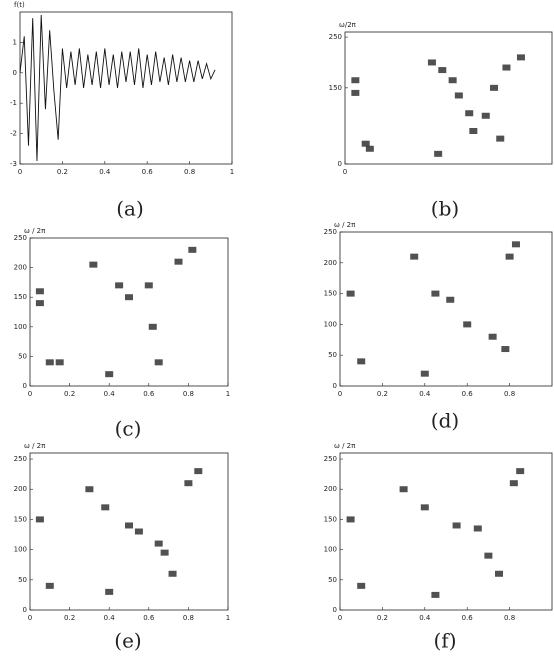 This screenshot has width=554, height=661. What do you see at coordinates (128, 429) in the screenshot?
I see `caption: (c)` at bounding box center [128, 429].